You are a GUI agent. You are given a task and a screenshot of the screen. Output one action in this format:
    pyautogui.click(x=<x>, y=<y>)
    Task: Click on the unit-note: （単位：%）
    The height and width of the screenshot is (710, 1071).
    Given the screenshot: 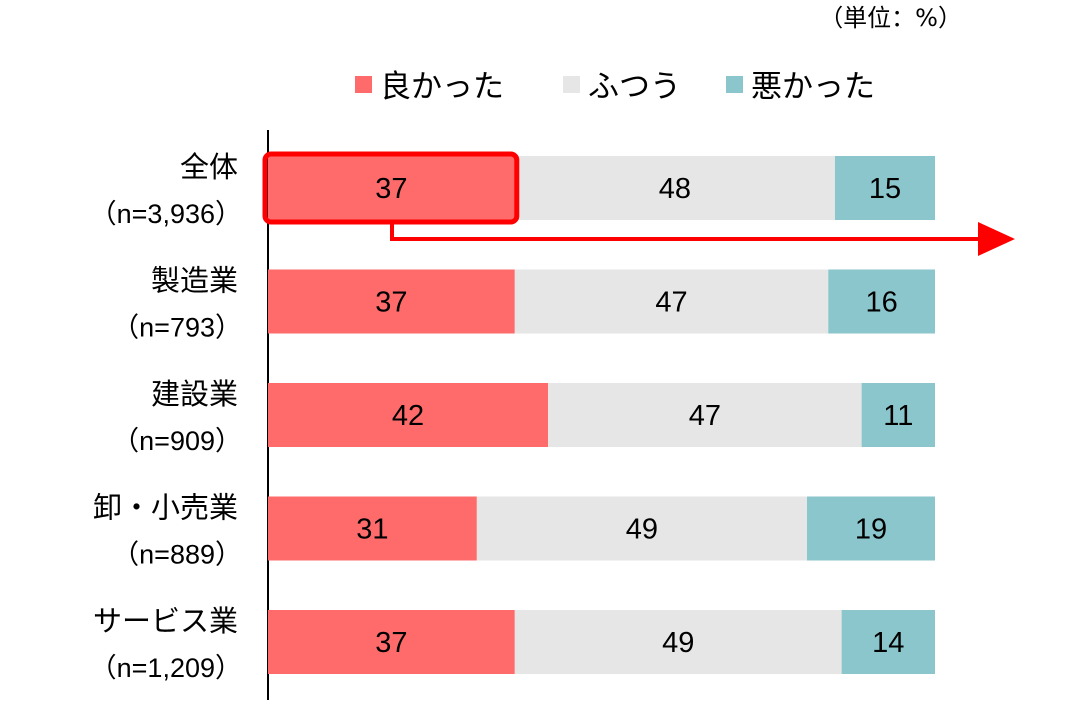 What is the action you would take?
    pyautogui.click(x=890, y=18)
    